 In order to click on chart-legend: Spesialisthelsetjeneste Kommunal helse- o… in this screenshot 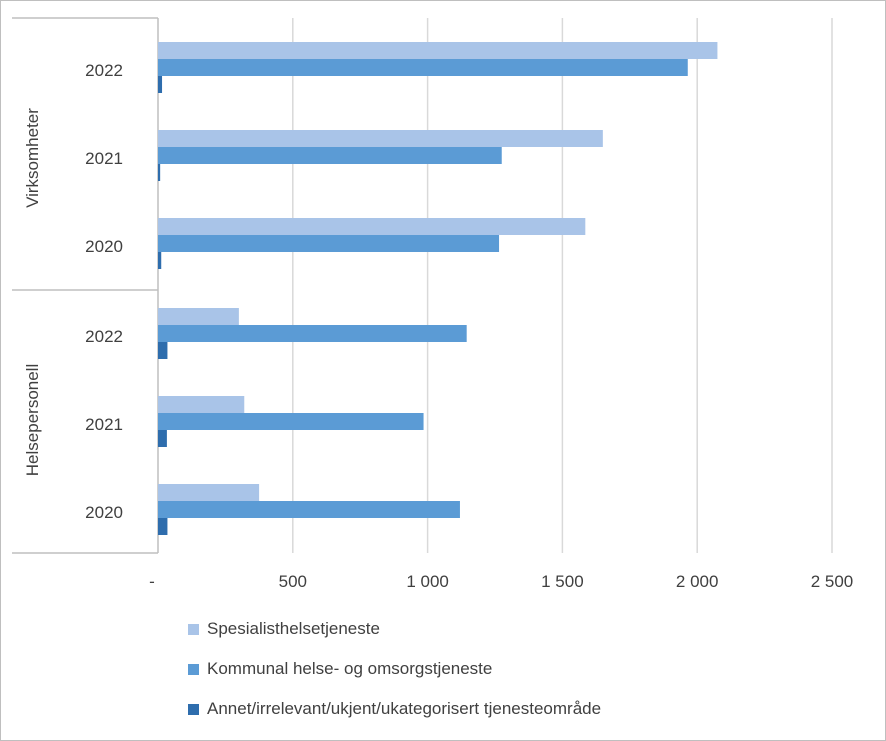, I will do `click(394, 678)`.